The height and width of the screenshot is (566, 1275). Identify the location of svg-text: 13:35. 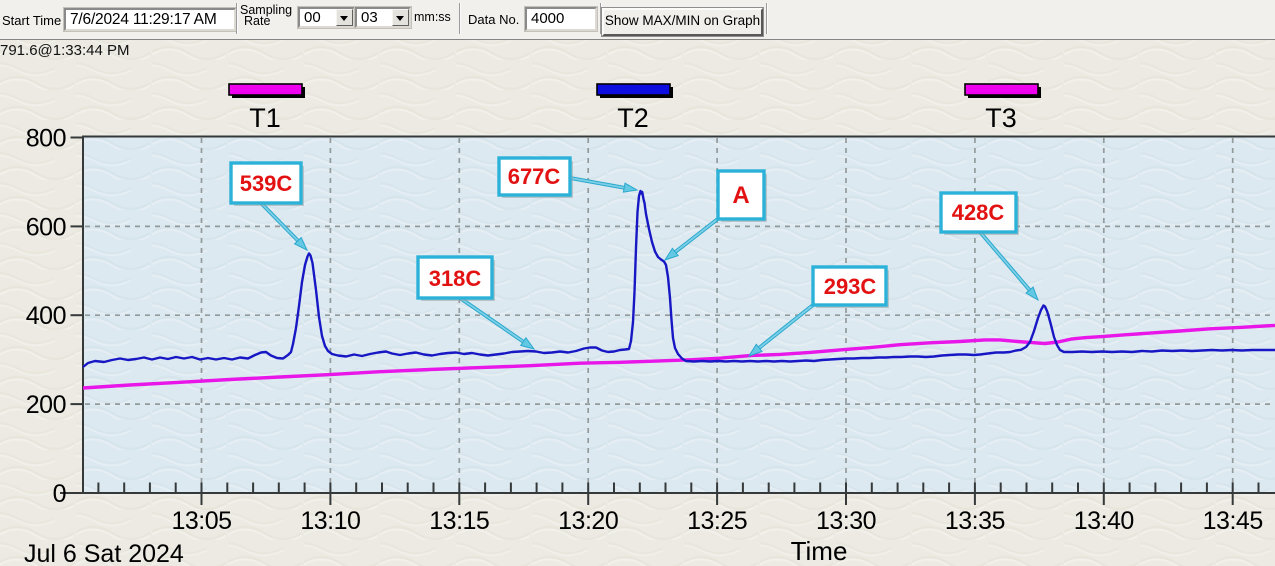
(975, 521).